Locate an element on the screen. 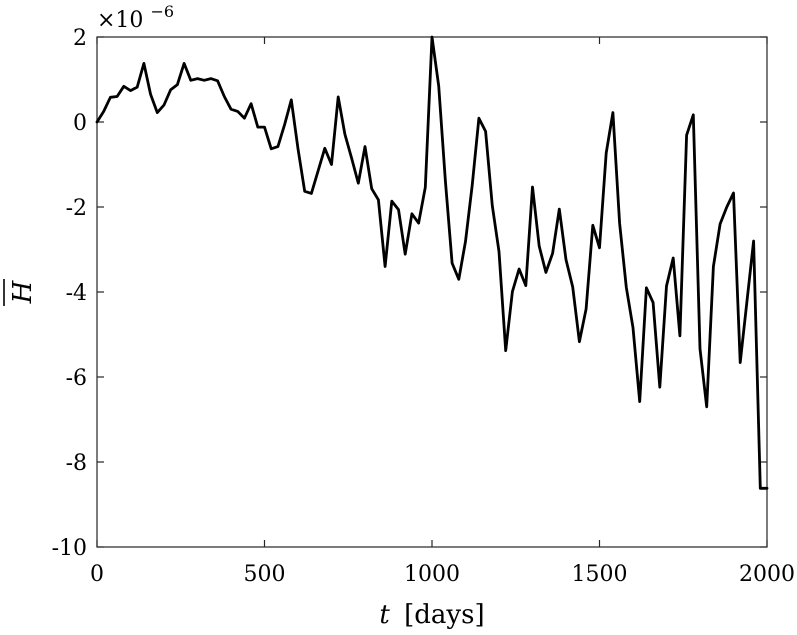 The height and width of the screenshot is (635, 797). y-tick-label: -4 is located at coordinates (76, 293).